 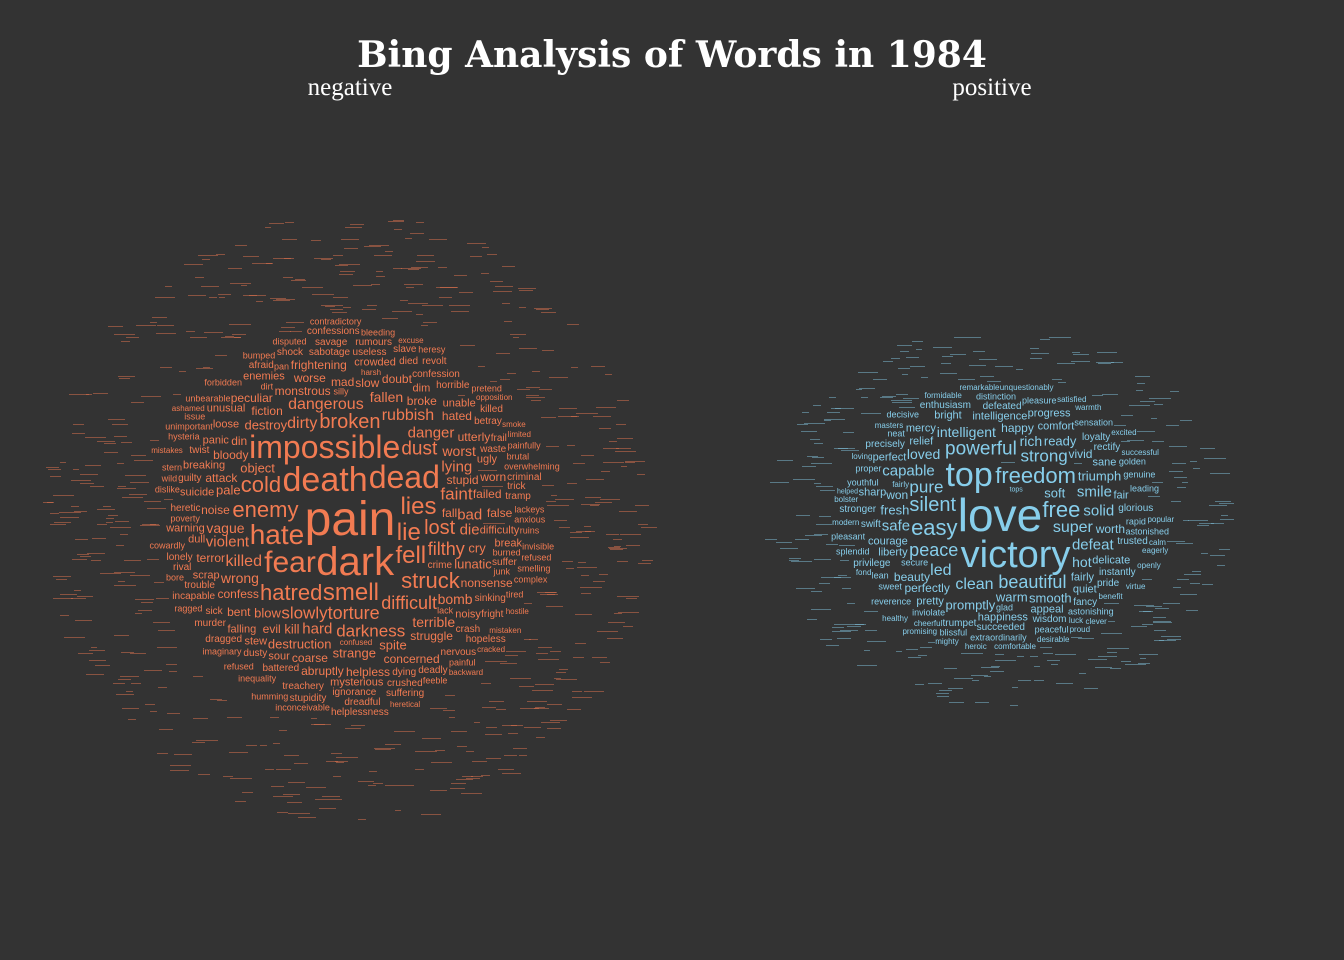 What do you see at coordinates (524, 477) in the screenshot?
I see `word-negative: criminal` at bounding box center [524, 477].